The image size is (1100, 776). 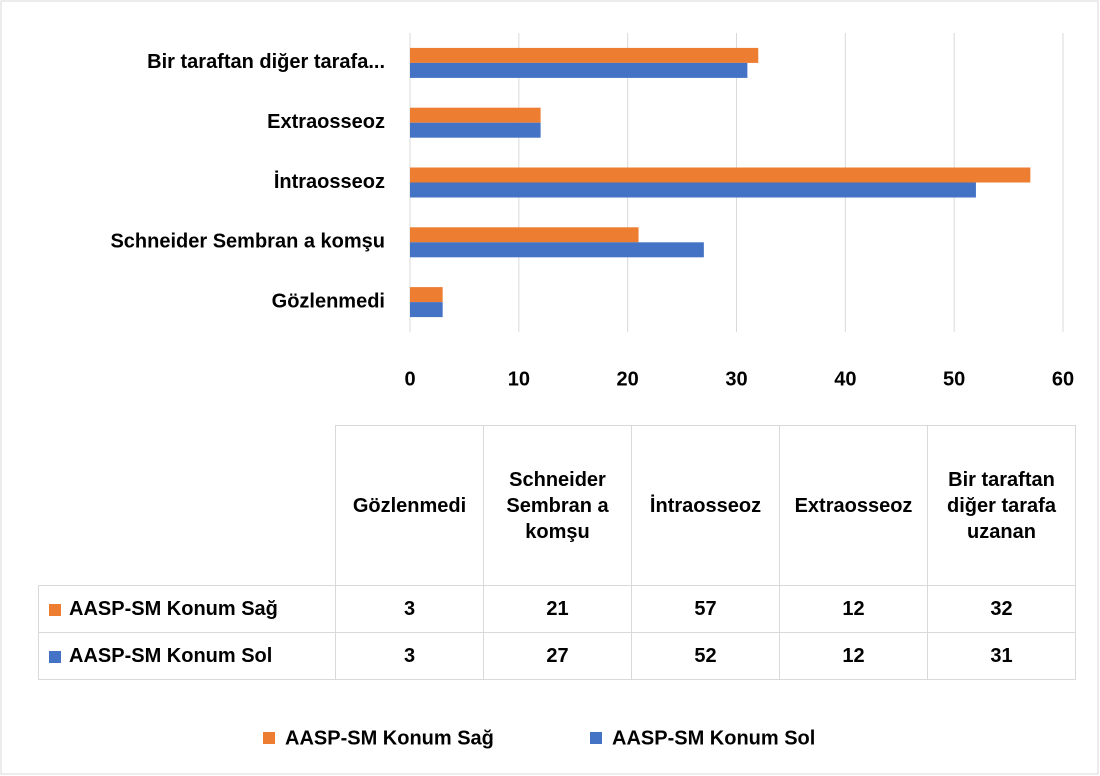 What do you see at coordinates (845, 379) in the screenshot?
I see `x-tick-label: 40` at bounding box center [845, 379].